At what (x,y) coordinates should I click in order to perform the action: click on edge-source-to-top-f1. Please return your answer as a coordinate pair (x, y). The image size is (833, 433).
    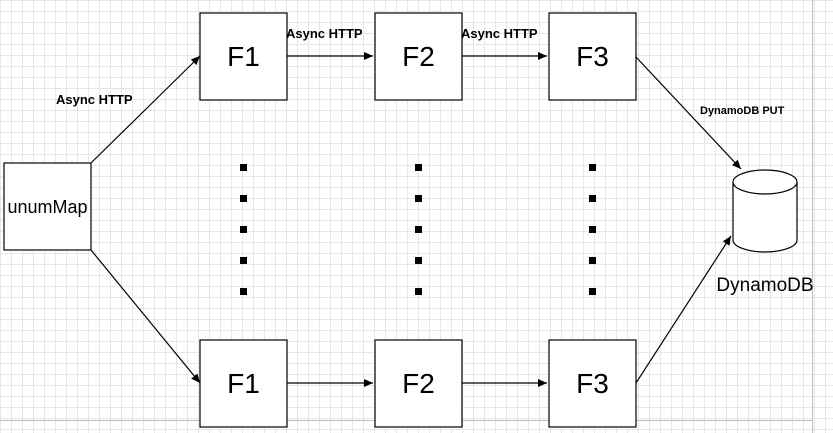
    Looking at the image, I should click on (145, 109).